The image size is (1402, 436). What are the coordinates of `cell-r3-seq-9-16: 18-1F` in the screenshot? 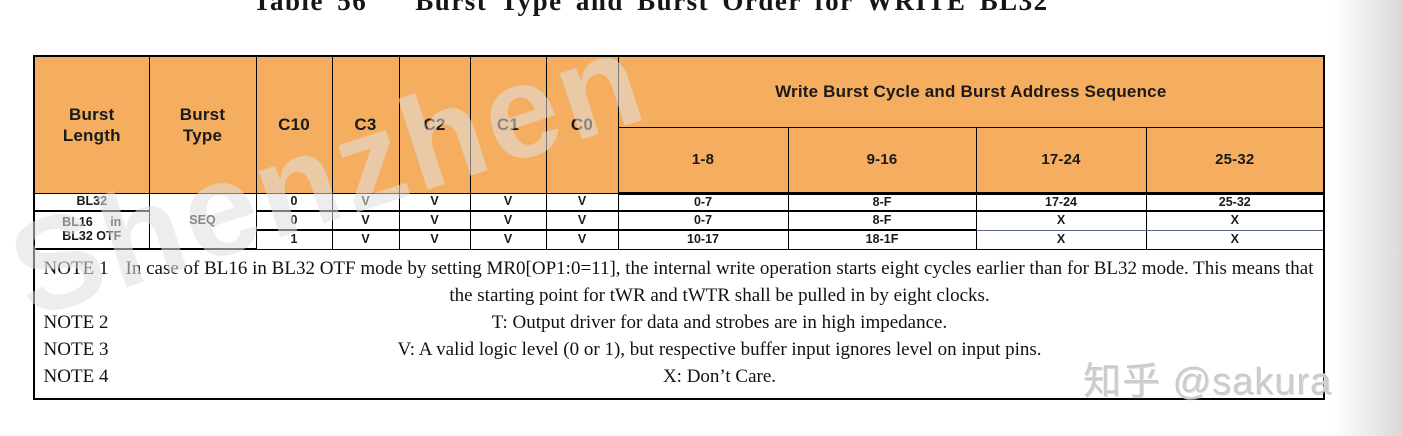 It's located at (882, 239).